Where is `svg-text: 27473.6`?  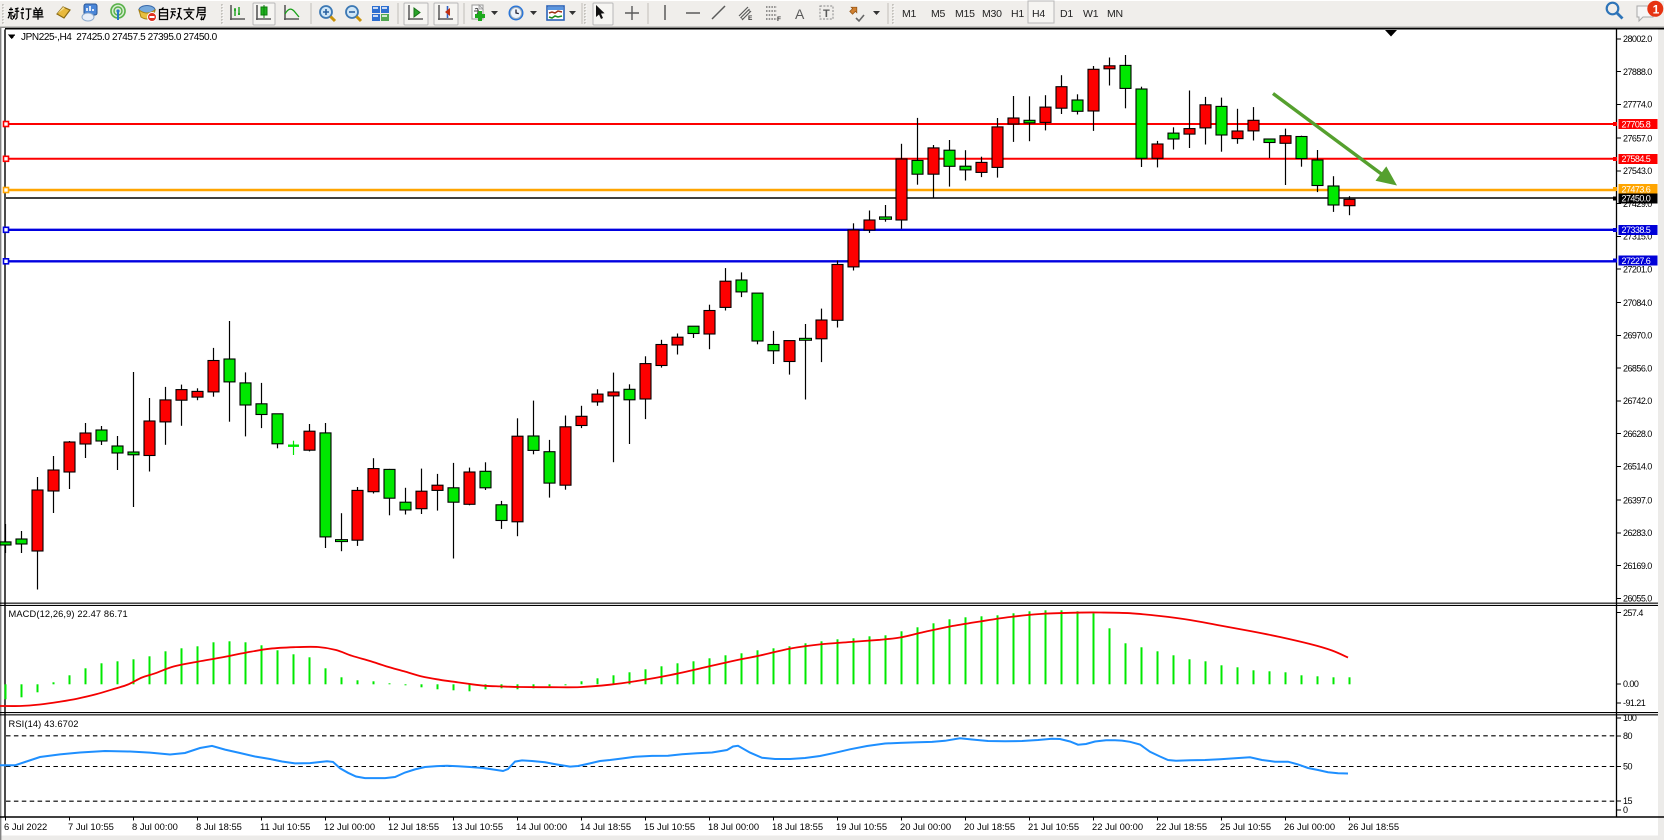
svg-text: 27473.6 is located at coordinates (1636, 189).